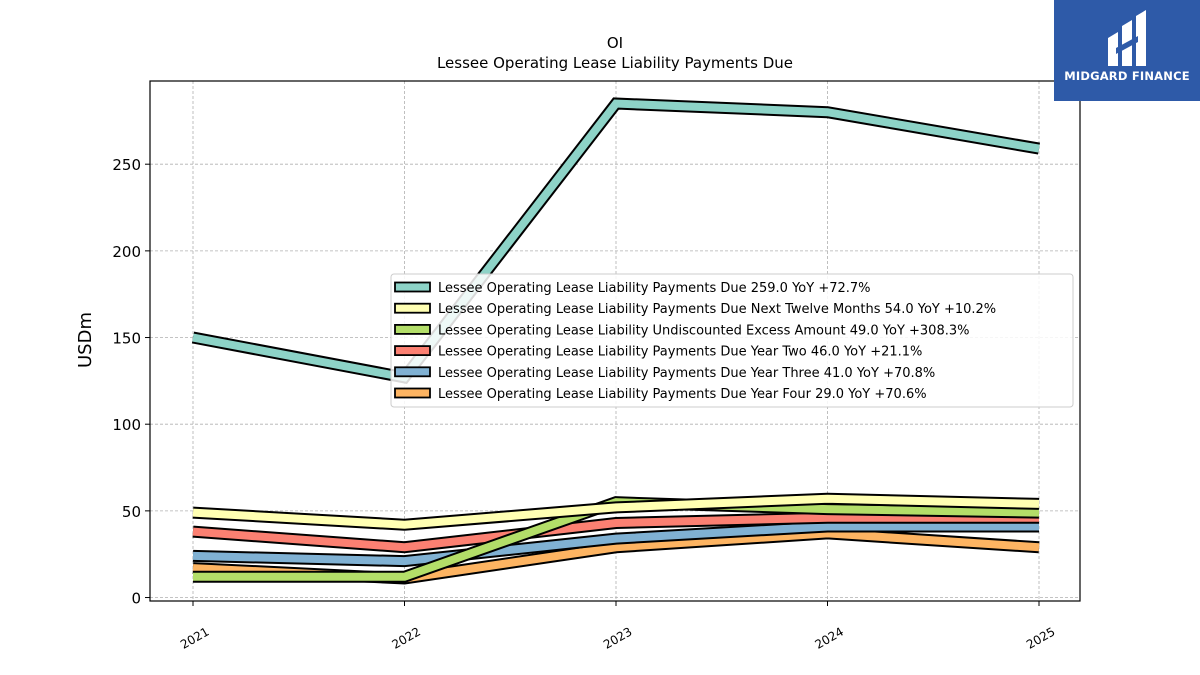 This screenshot has width=1200, height=675. I want to click on logo-text: MIDGARD FINANCE, so click(1127, 76).